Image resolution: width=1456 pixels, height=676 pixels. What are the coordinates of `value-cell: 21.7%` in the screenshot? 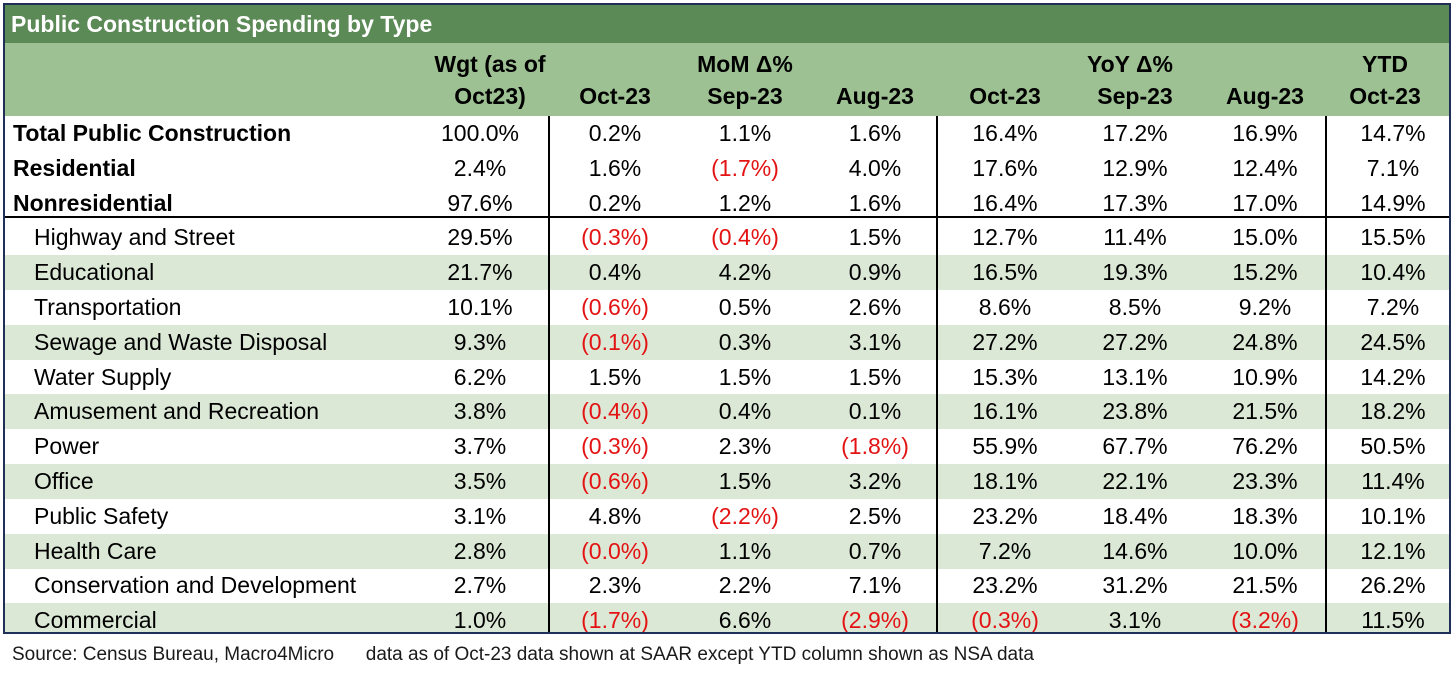 It's located at (480, 272).